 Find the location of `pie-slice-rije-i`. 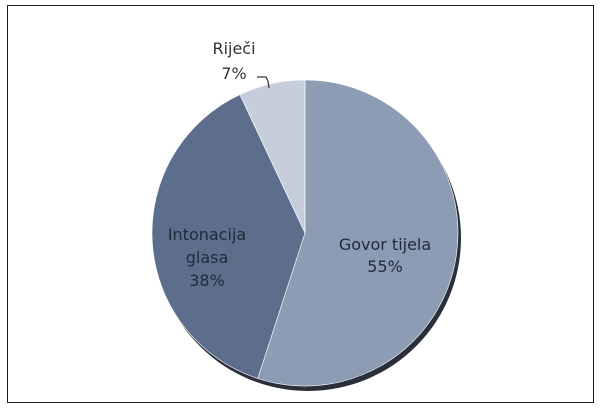

pie-slice-rije-i is located at coordinates (272, 156).